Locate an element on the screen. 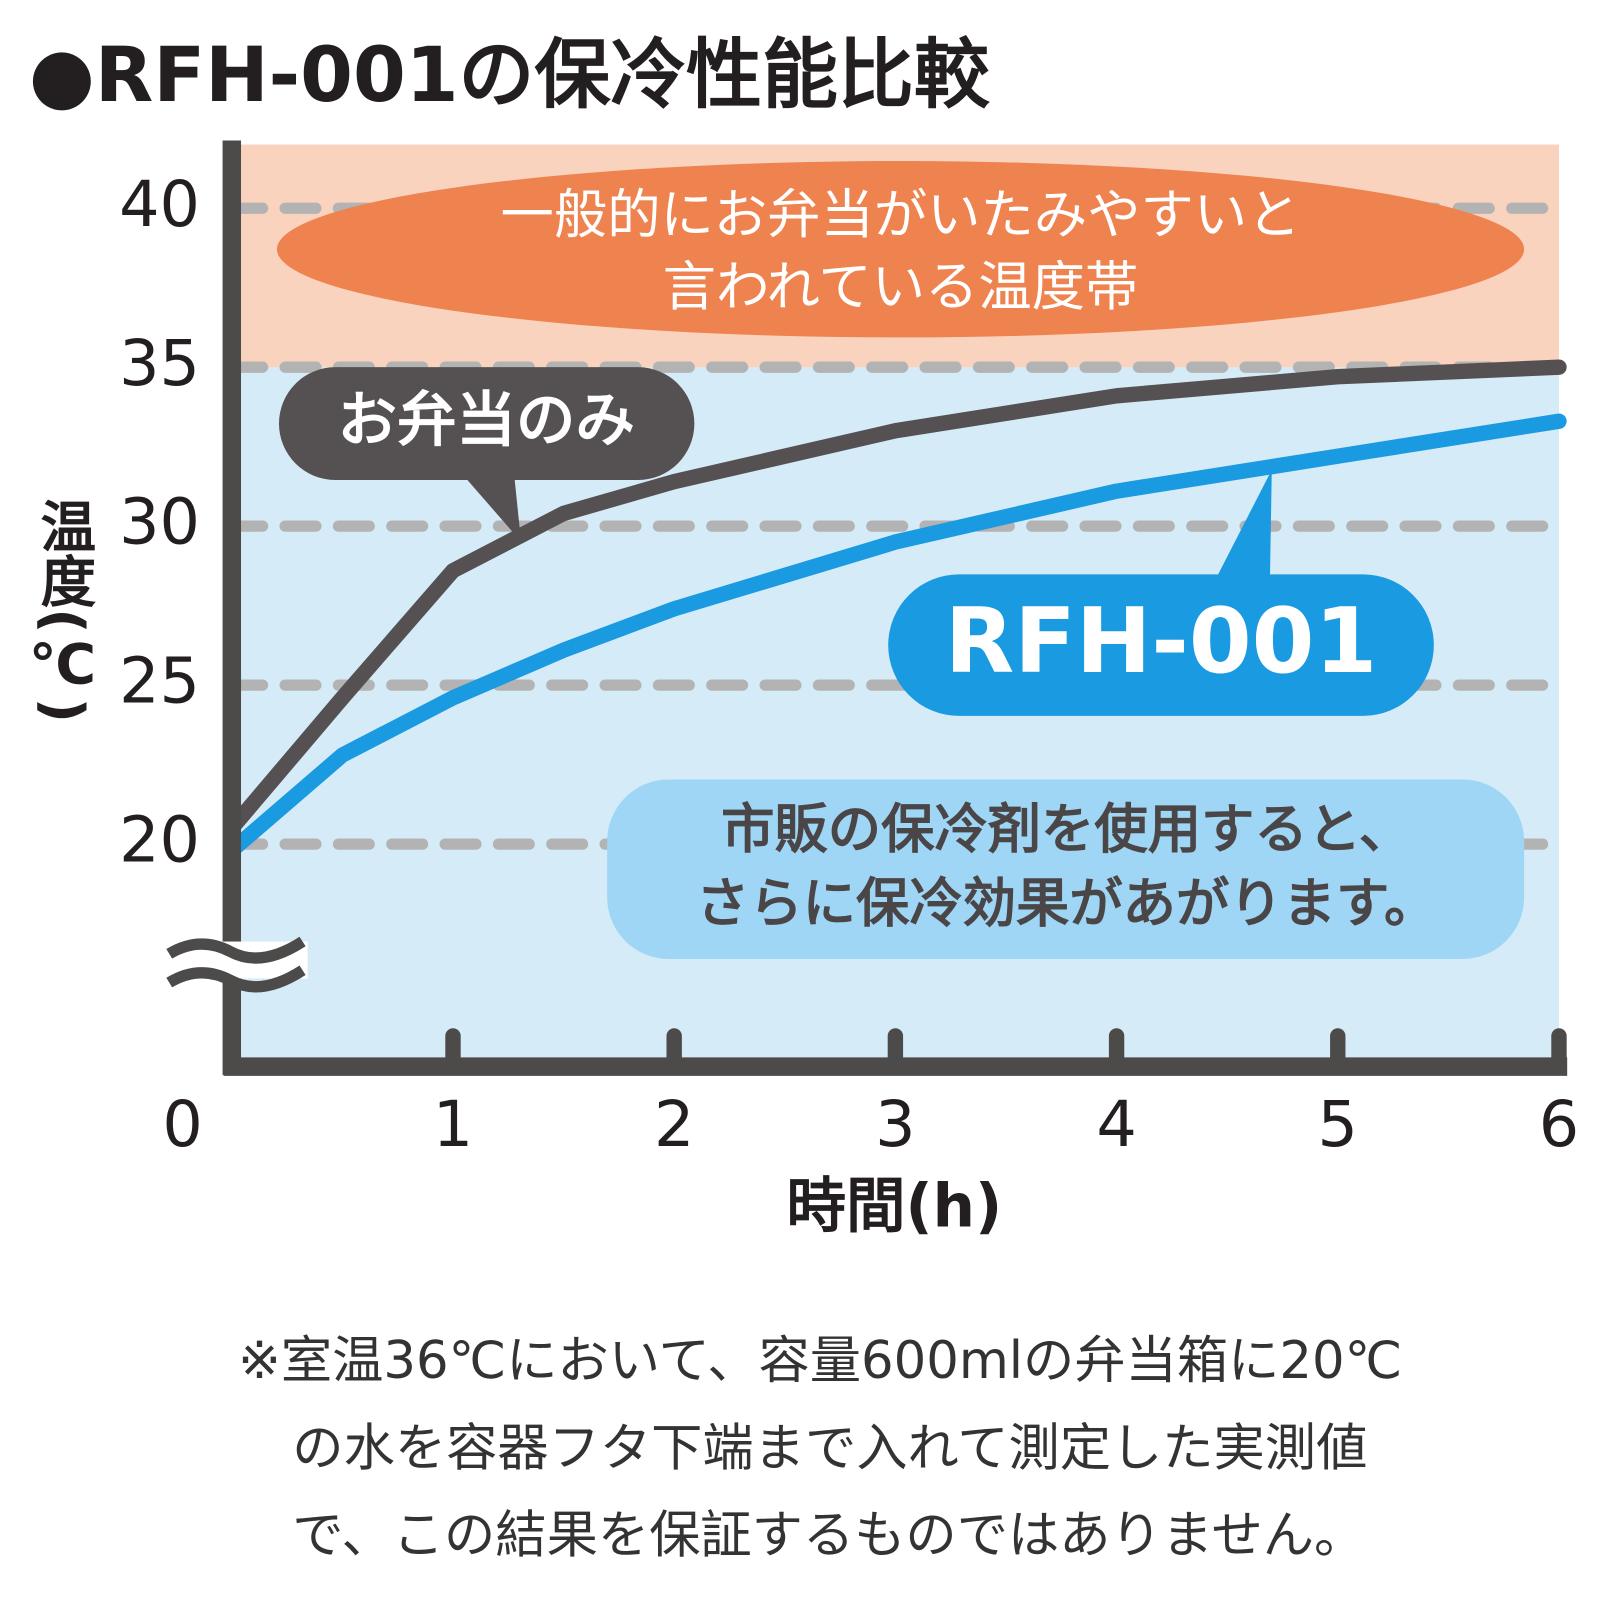 The image size is (1600, 1600). y-tick-label: 30 is located at coordinates (159, 522).